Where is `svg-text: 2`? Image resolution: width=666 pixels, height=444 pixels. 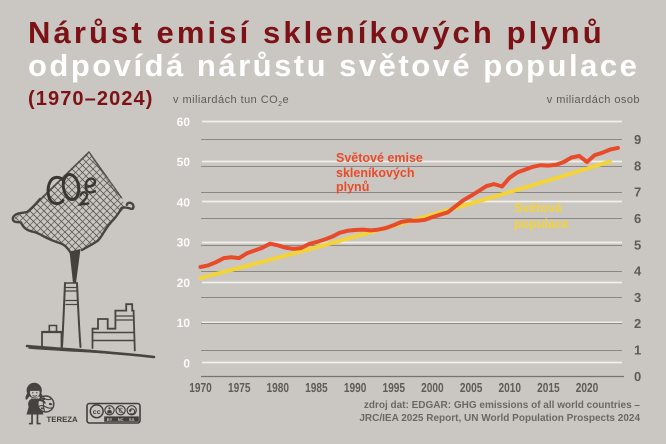
svg-text: 2 is located at coordinates (637, 323).